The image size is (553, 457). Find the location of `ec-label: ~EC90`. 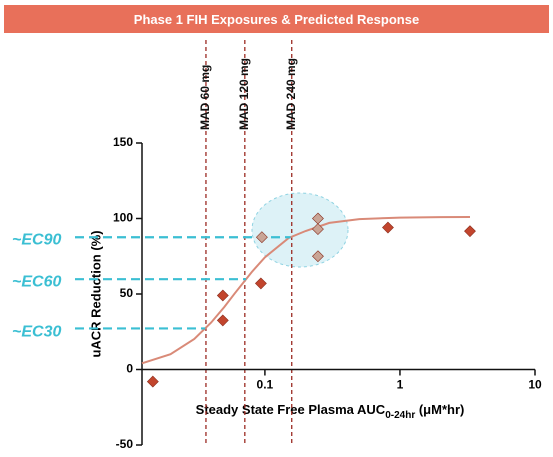

ec-label: ~EC90 is located at coordinates (36, 239).